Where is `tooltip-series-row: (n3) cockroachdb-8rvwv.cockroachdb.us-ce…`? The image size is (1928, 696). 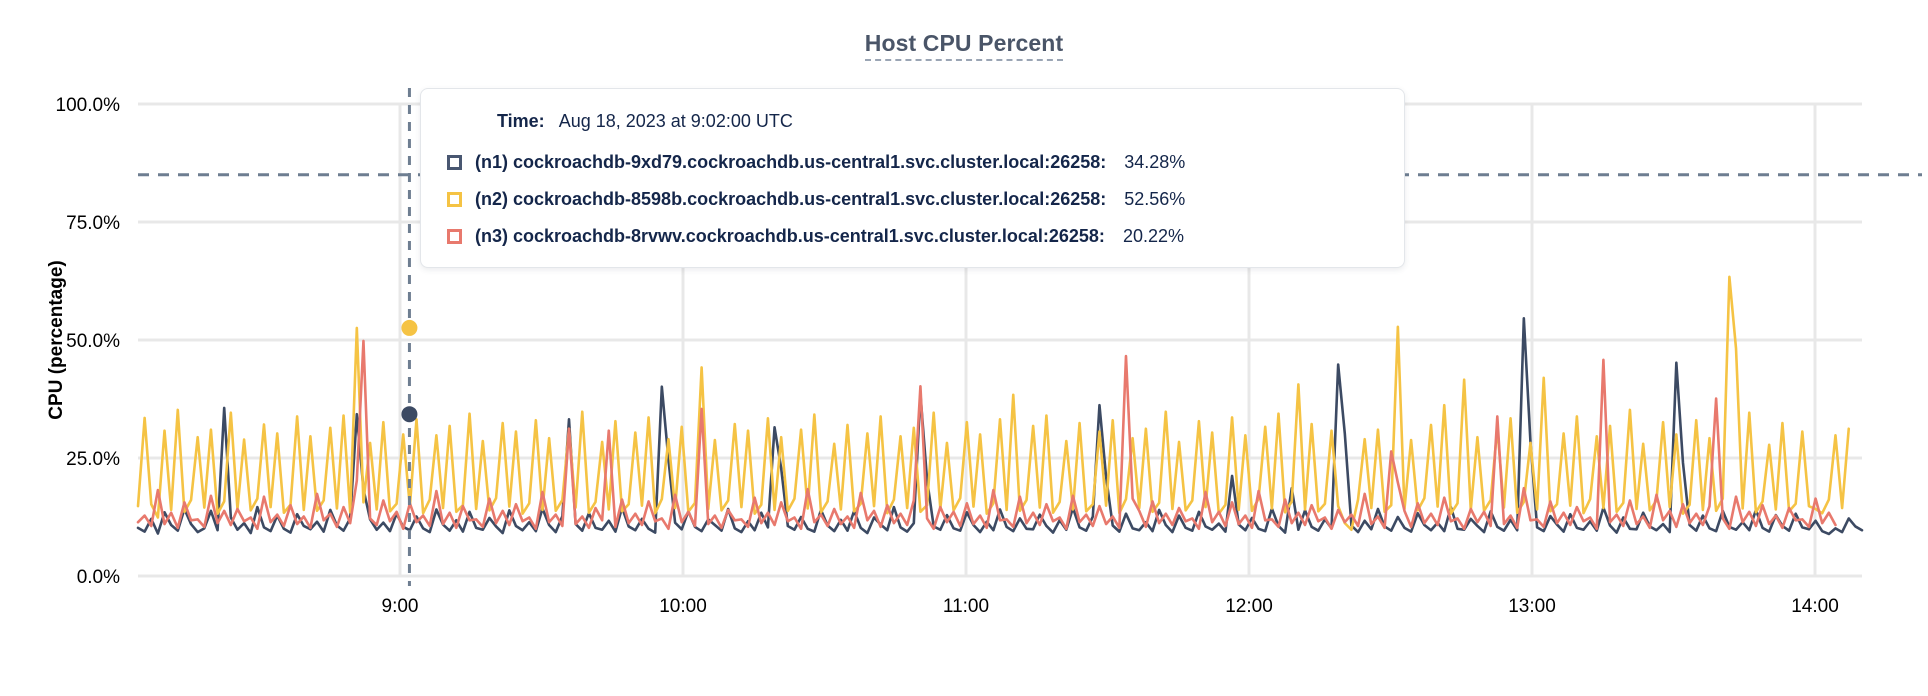
tooltip-series-row: (n3) cockroachdb-8rvwv.cockroachdb.us-ce… is located at coordinates (912, 236).